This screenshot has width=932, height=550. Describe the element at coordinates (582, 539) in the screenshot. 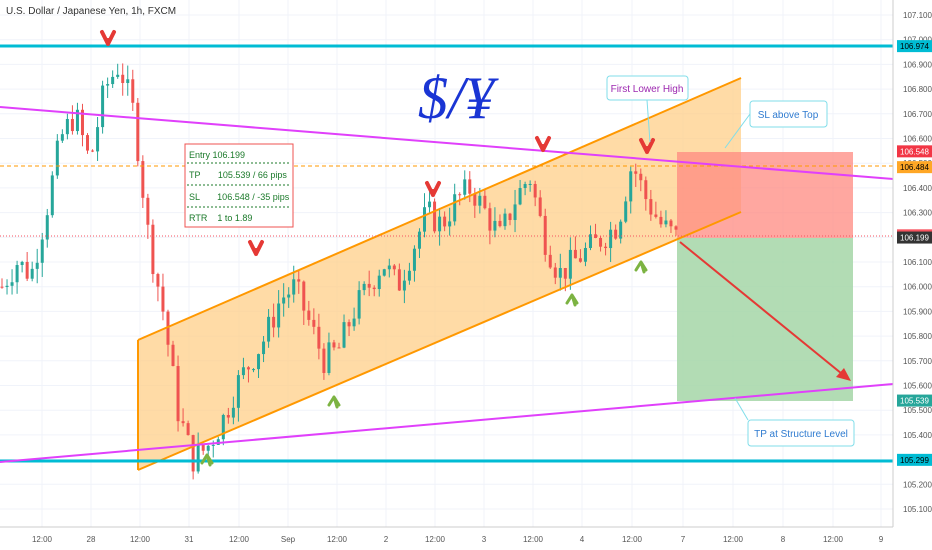

I see `time-tick-label: 4` at that location.